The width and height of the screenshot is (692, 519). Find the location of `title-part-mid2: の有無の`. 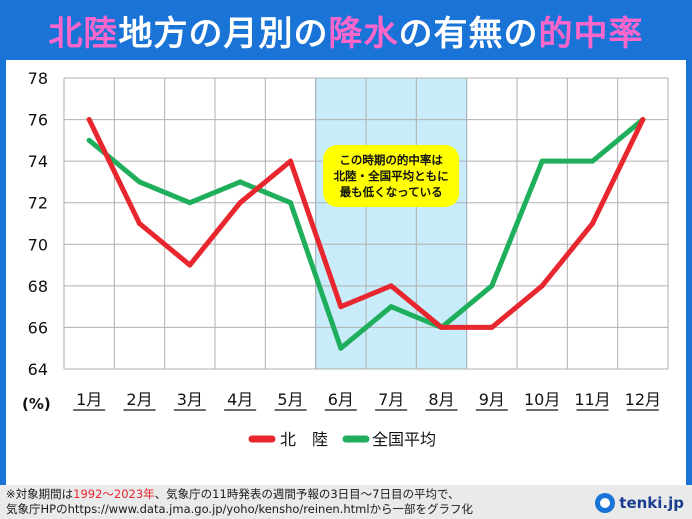

title-part-mid2: の有無の is located at coordinates (468, 33).